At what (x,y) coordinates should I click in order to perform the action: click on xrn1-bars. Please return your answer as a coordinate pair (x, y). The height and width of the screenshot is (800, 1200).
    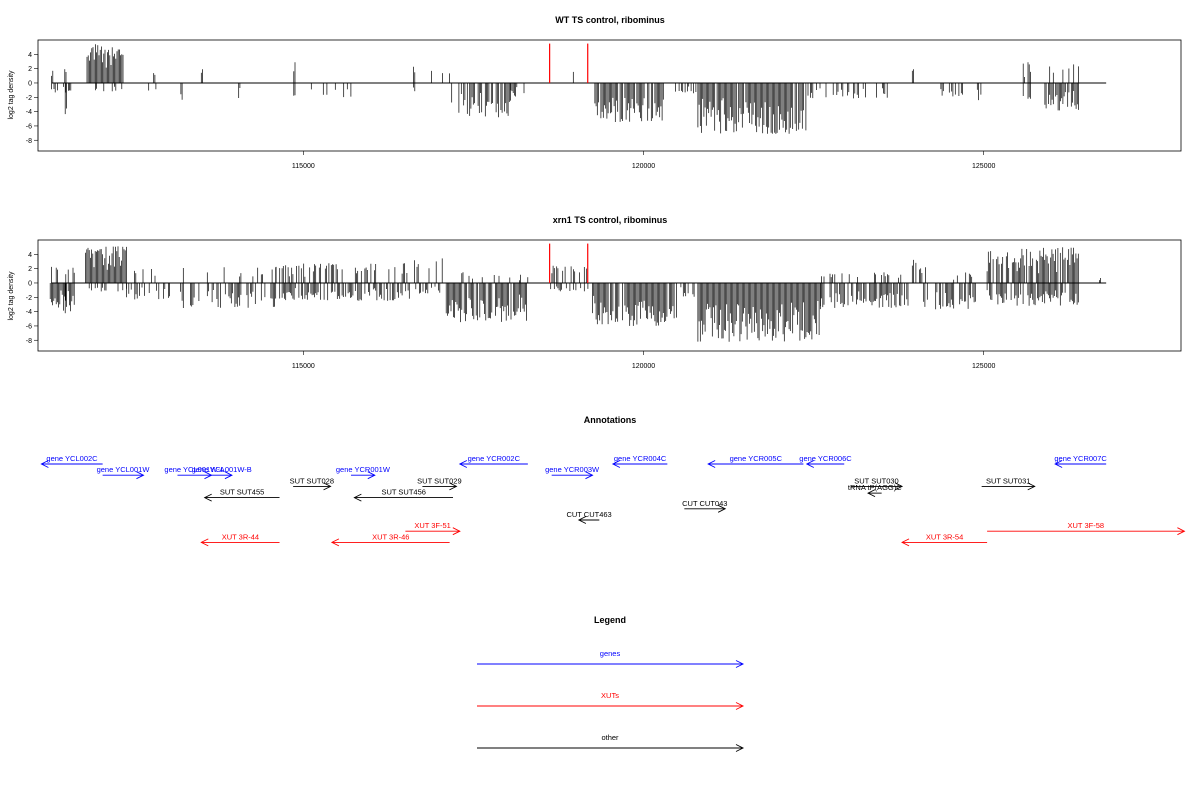
    Looking at the image, I should click on (578, 294).